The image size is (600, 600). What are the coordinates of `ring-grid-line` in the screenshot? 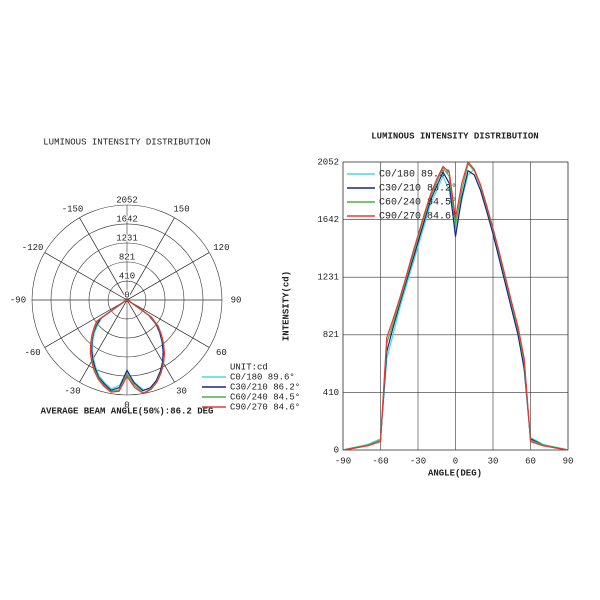 It's located at (127, 300).